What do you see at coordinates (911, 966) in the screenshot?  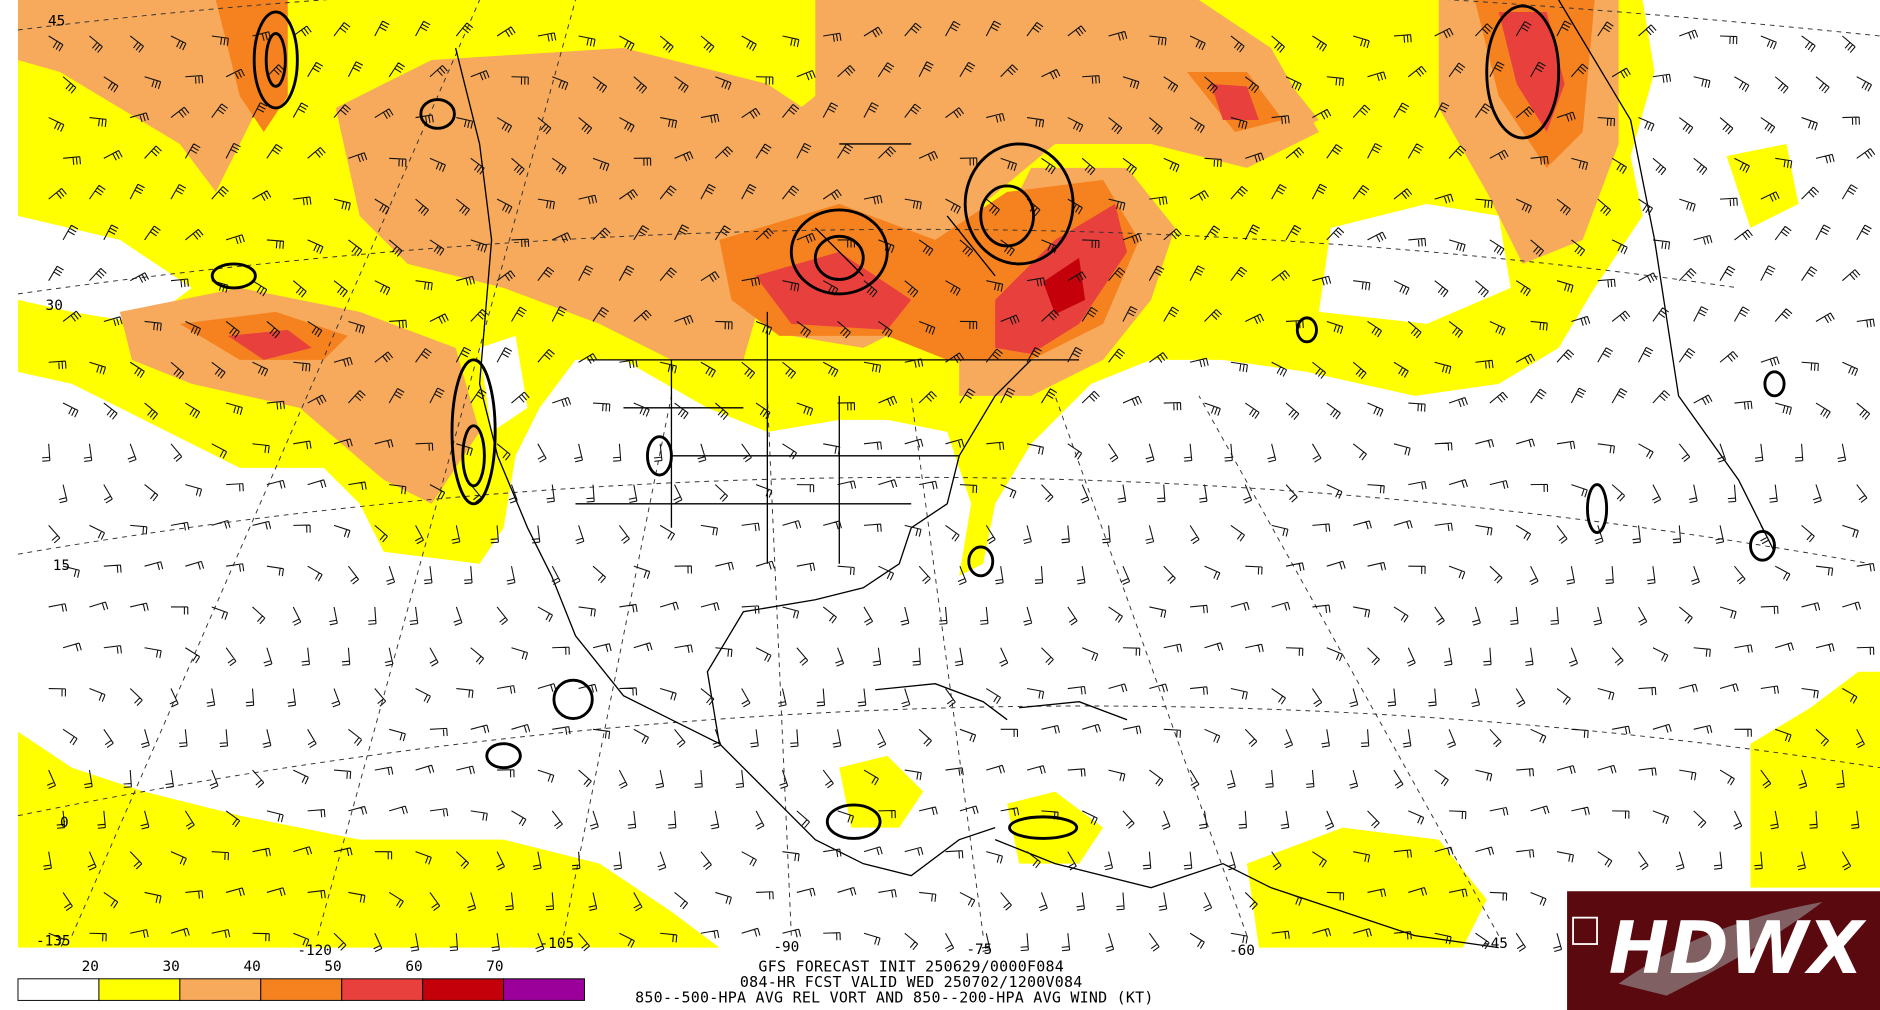 I see `title-line: GFS FORECAST INIT 250629/0000F084` at bounding box center [911, 966].